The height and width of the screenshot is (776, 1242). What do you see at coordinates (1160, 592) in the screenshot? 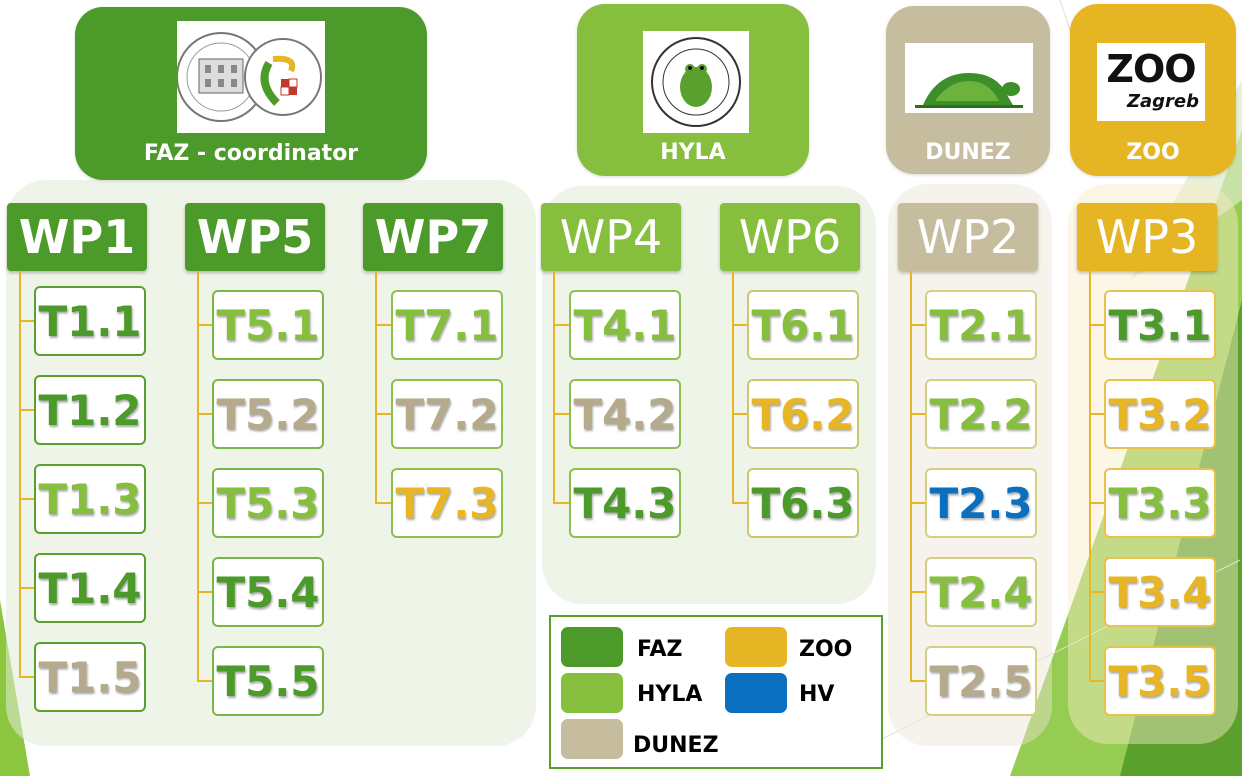
I see `task-t3-4: T3.4` at bounding box center [1160, 592].